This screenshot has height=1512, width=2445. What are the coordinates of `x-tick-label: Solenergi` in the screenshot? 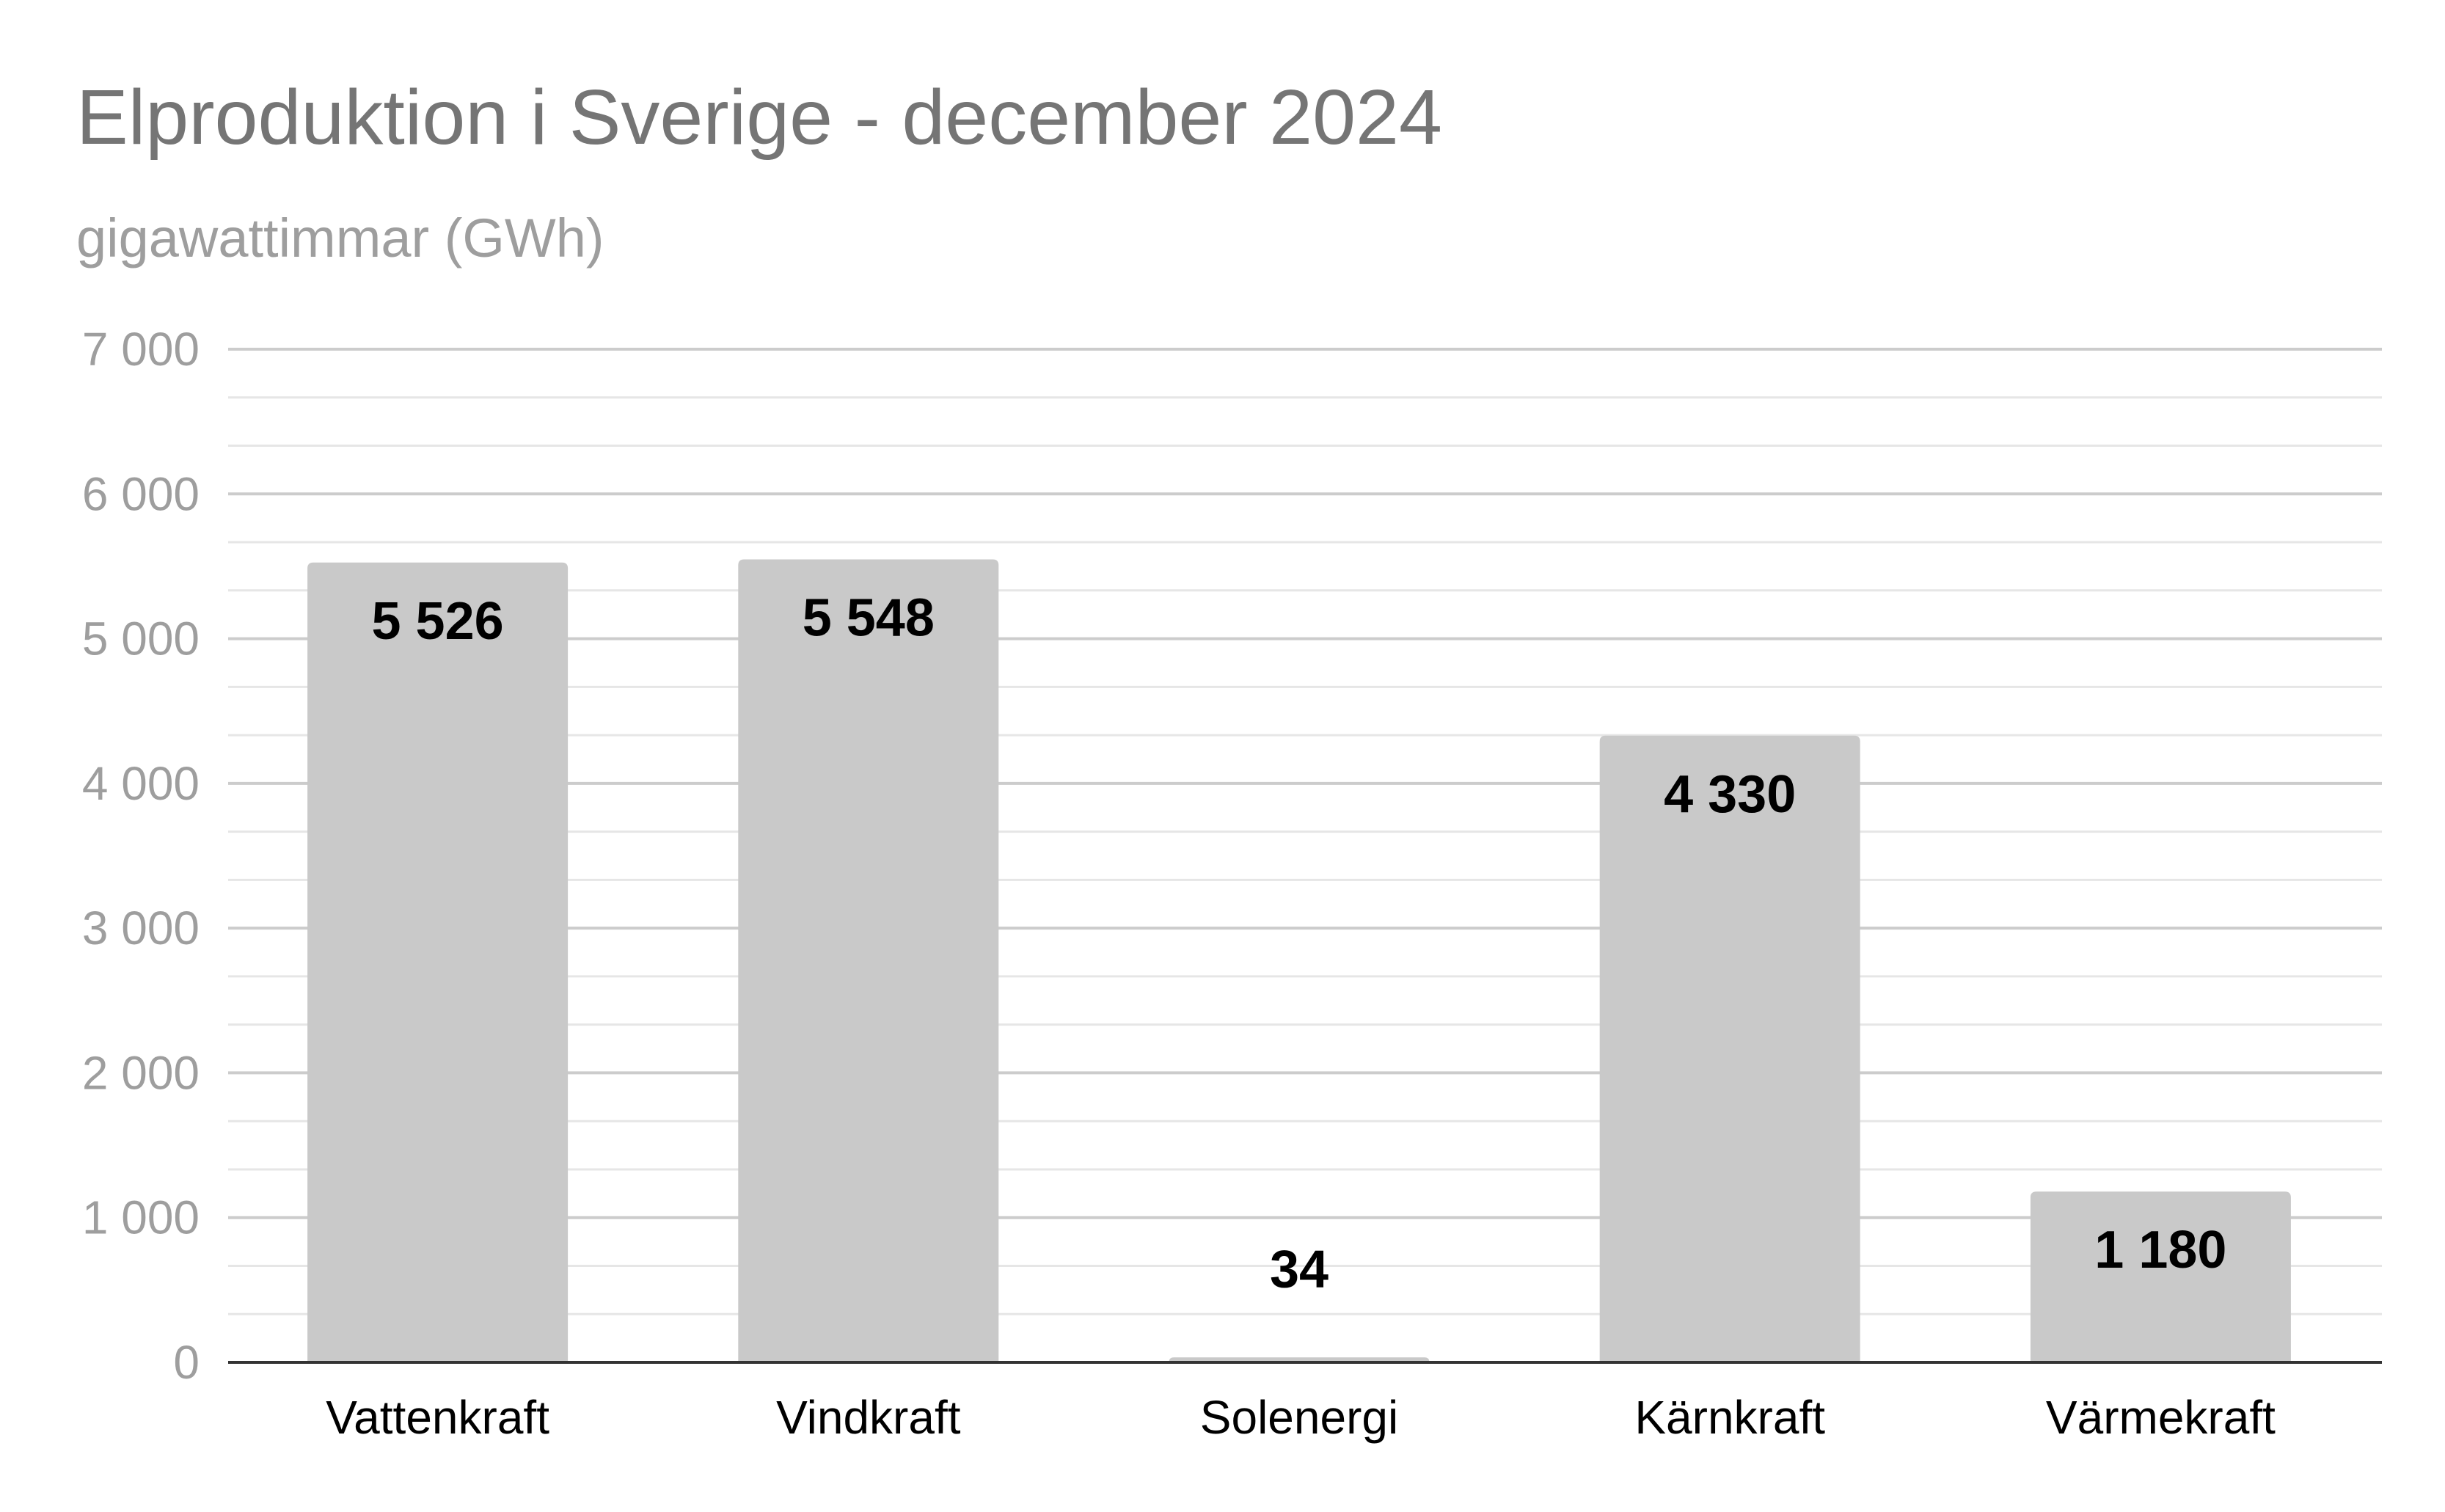 It's located at (1299, 1417).